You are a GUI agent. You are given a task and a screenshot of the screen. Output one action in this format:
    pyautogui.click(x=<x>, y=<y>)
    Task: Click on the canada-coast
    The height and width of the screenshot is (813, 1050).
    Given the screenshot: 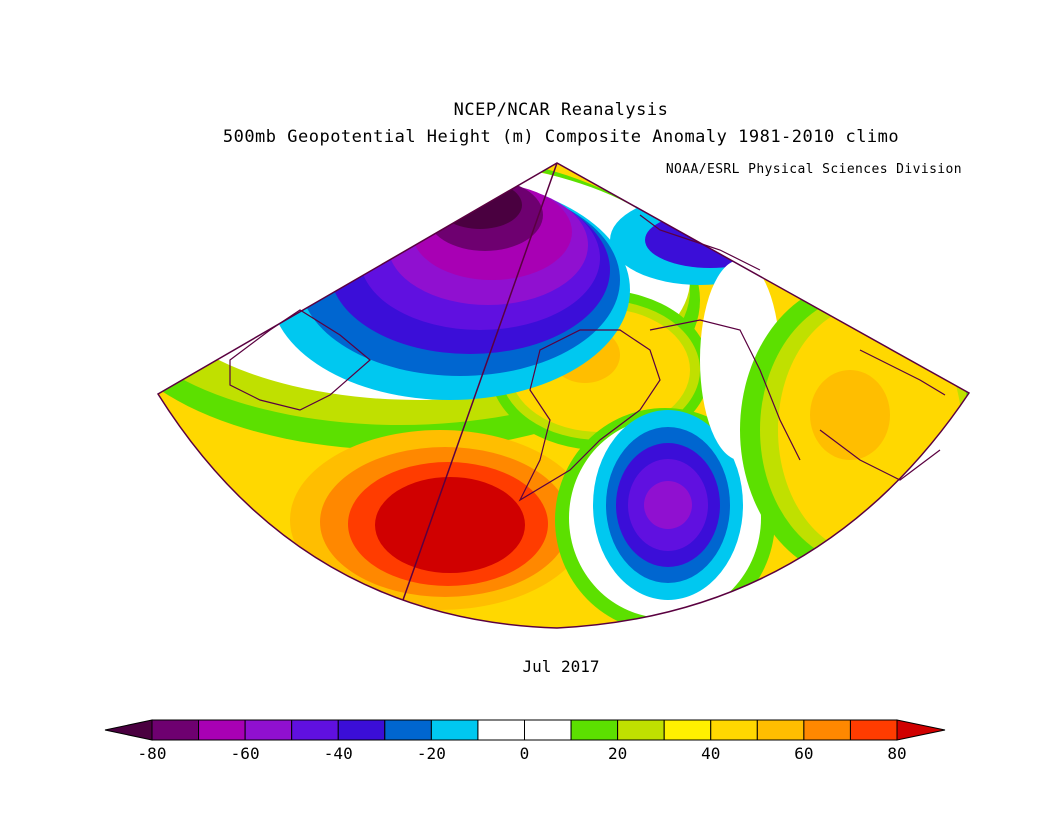 What is the action you would take?
    pyautogui.click(x=725, y=390)
    